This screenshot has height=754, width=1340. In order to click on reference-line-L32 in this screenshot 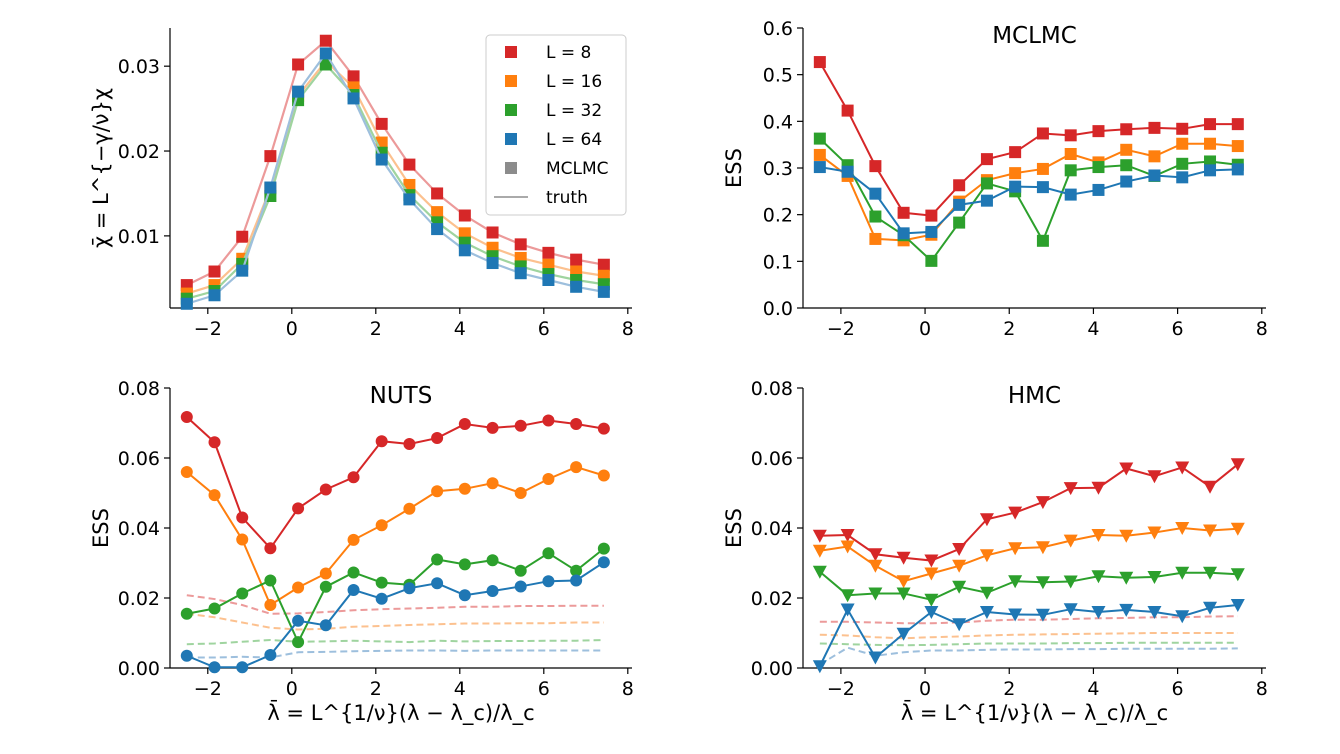, I will do `click(395, 642)`.